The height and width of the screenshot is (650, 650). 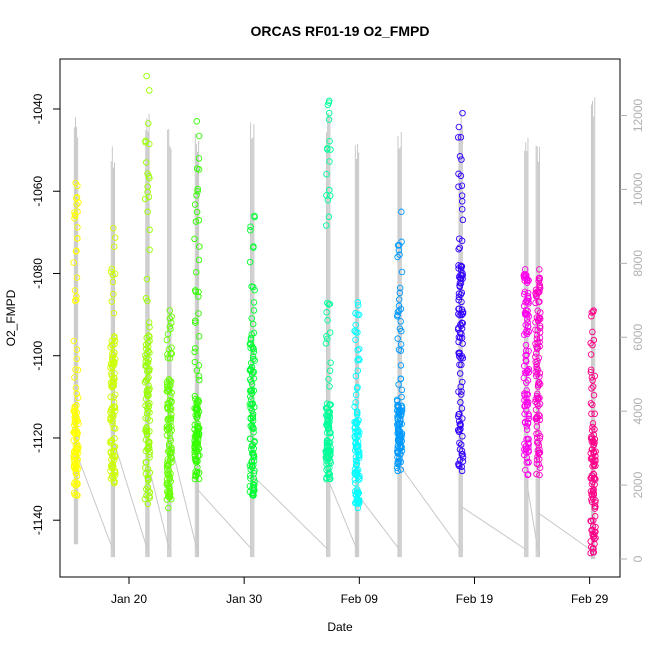 What do you see at coordinates (590, 599) in the screenshot?
I see `x-tick-label: Feb 29` at bounding box center [590, 599].